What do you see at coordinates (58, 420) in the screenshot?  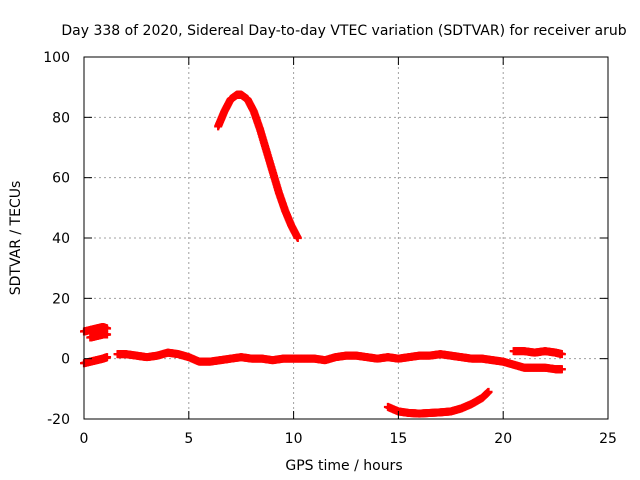 I see `y-tick-label: -20` at bounding box center [58, 420].